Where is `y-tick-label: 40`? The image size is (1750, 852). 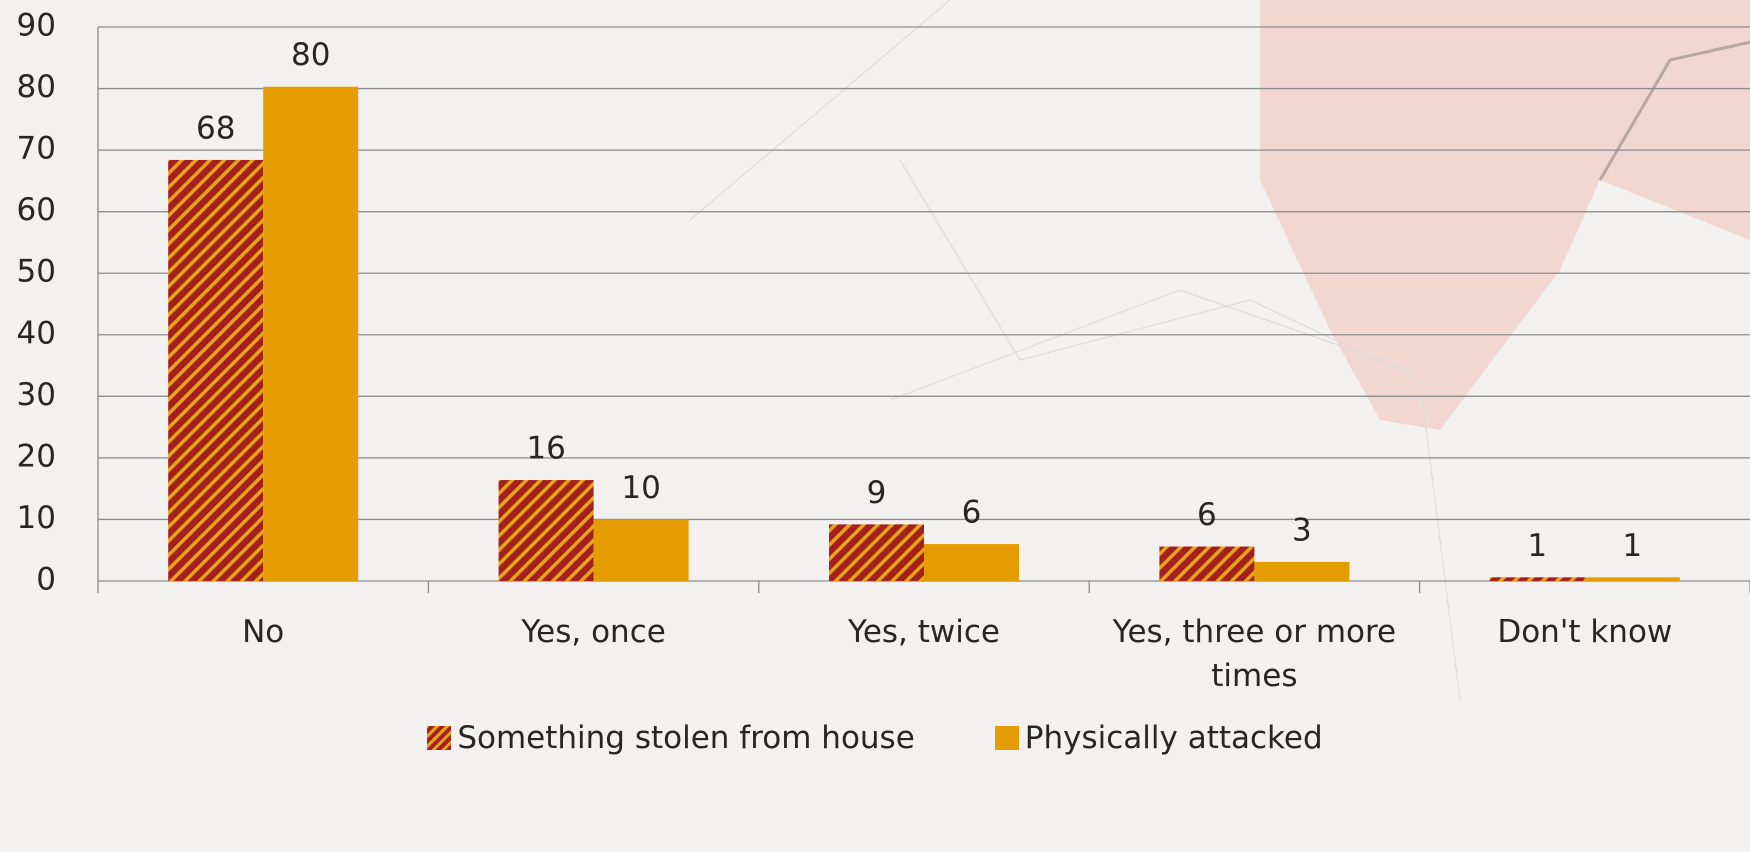
y-tick-label: 40 is located at coordinates (36, 333).